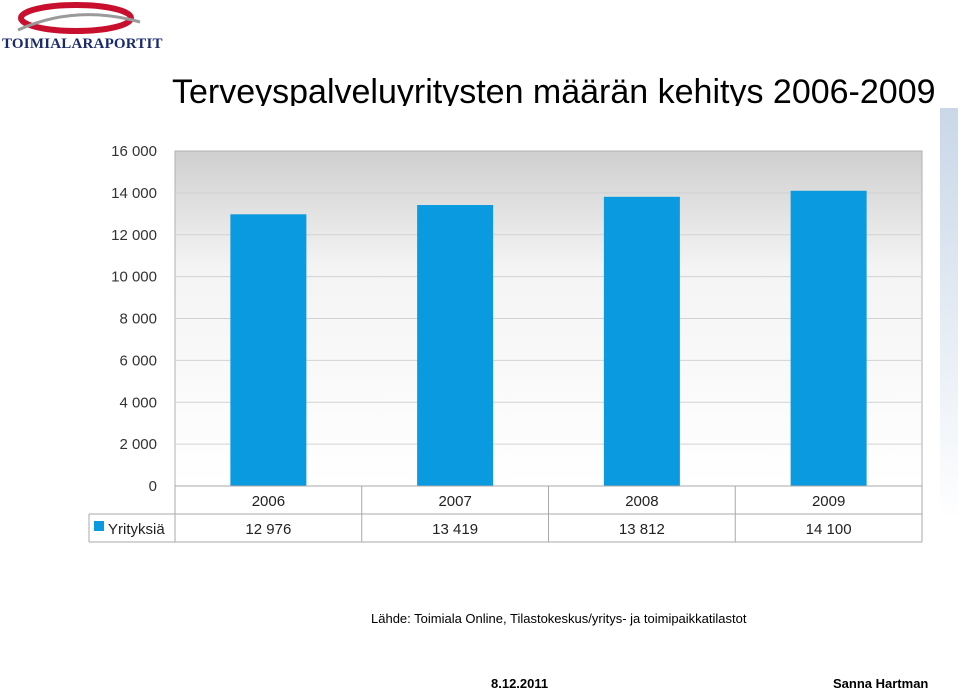 The width and height of the screenshot is (960, 691). I want to click on data-table-value: 14 100, so click(829, 529).